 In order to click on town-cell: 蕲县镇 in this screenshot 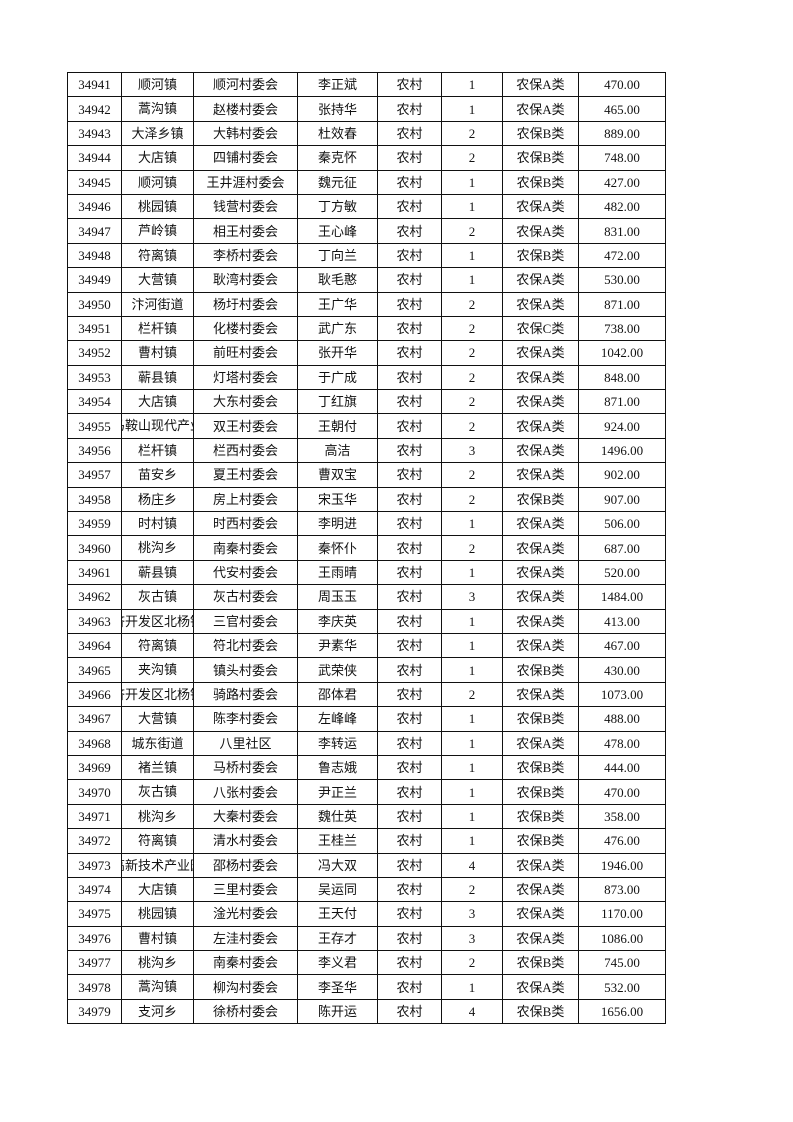, I will do `click(157, 572)`.